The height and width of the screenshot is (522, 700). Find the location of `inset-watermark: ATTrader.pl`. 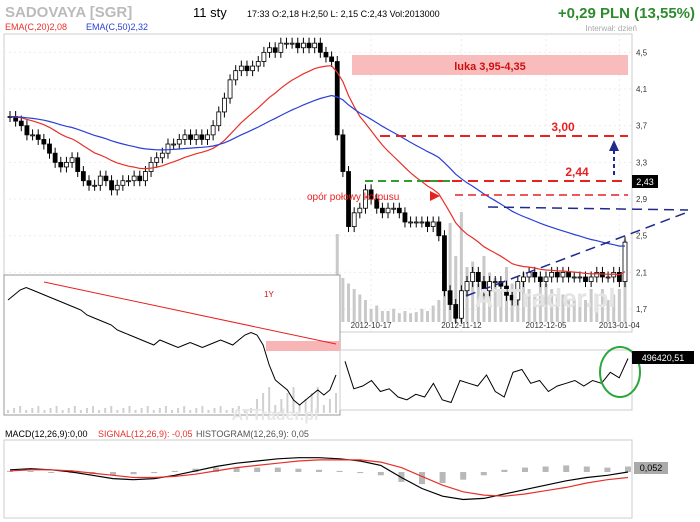

inset-watermark: ATTrader.pl is located at coordinates (275, 415).